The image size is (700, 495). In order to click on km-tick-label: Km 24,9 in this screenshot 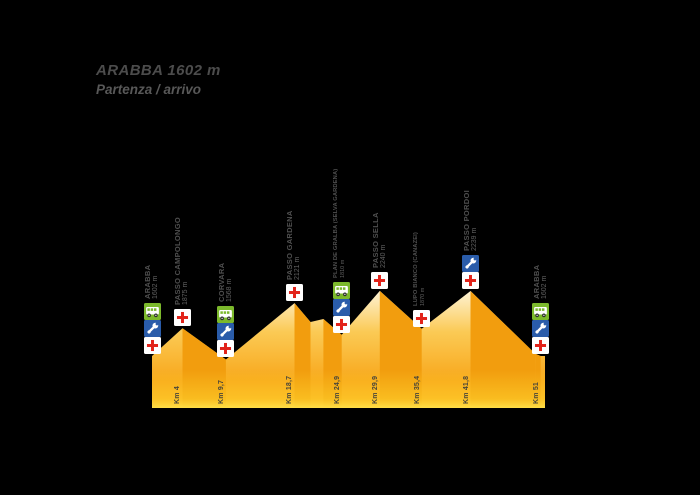, I will do `click(337, 389)`.